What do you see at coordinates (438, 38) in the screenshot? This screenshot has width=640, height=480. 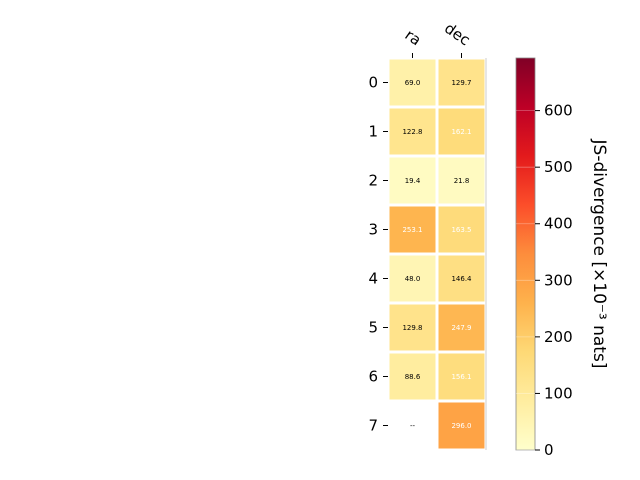 I see `column-tick-labels: ra dec` at bounding box center [438, 38].